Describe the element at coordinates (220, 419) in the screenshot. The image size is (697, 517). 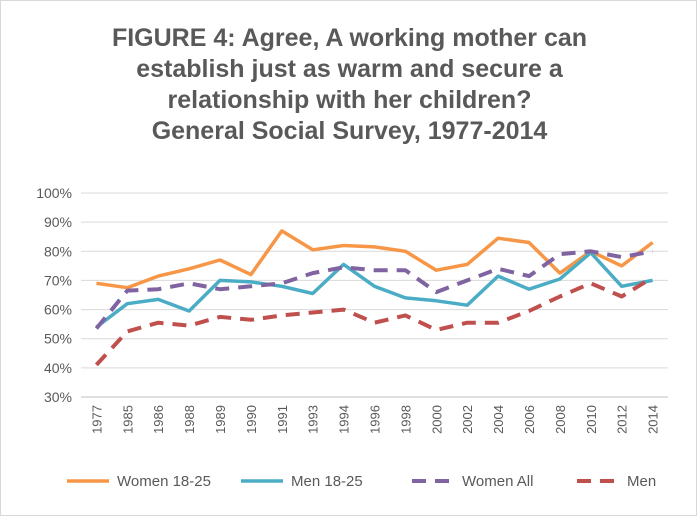
I see `x-tick-label: 1989` at that location.